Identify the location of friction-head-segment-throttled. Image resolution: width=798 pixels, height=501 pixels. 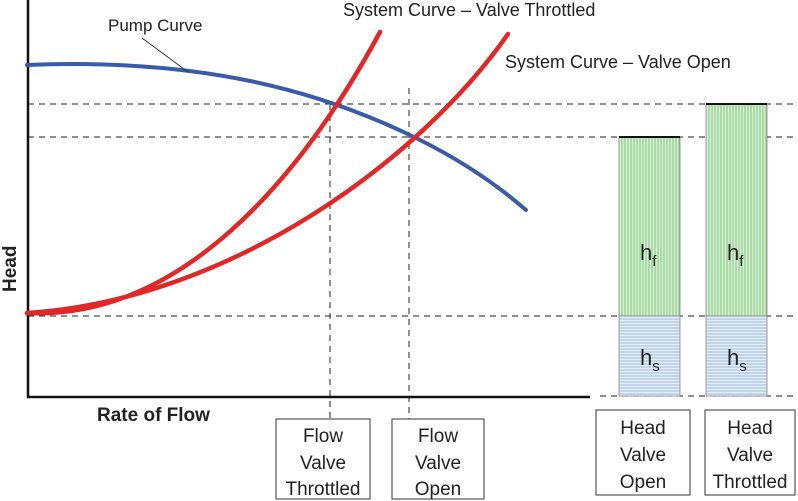
(736, 210).